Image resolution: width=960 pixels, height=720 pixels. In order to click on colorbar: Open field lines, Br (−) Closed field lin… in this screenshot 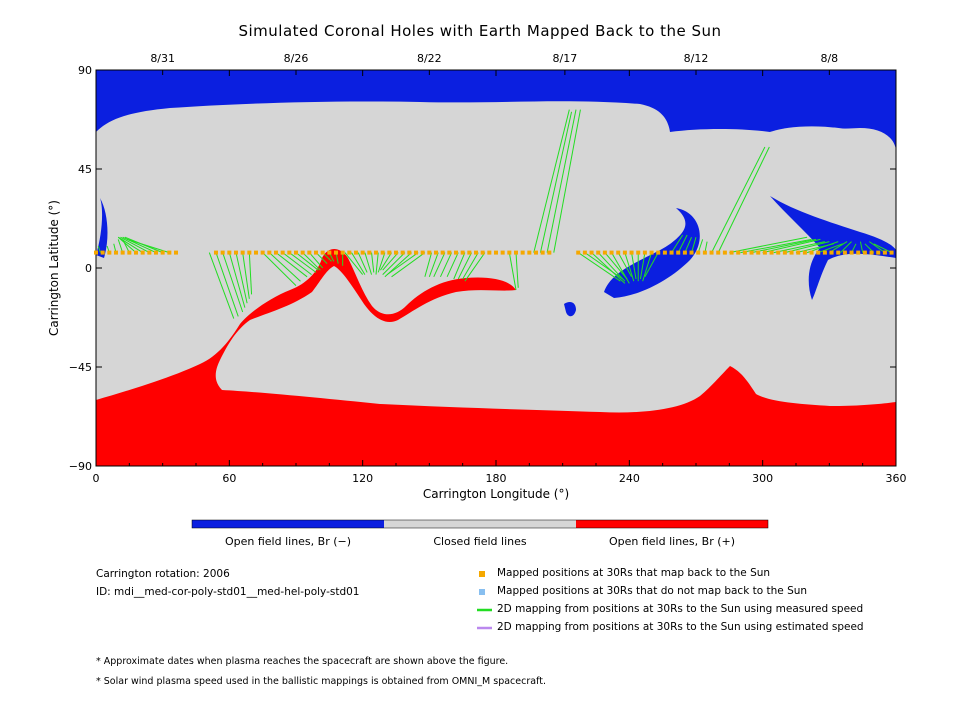, I will do `click(480, 533)`.